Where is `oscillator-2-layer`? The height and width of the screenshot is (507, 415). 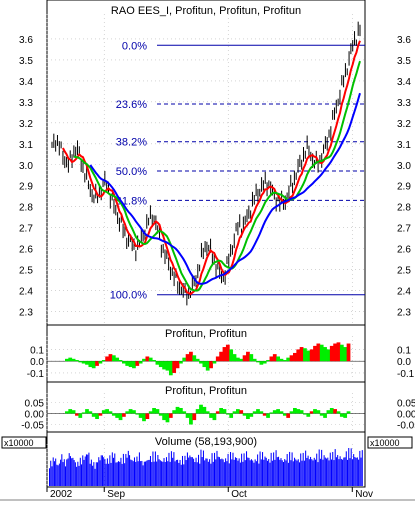
oscillator-2-layer is located at coordinates (206, 414).